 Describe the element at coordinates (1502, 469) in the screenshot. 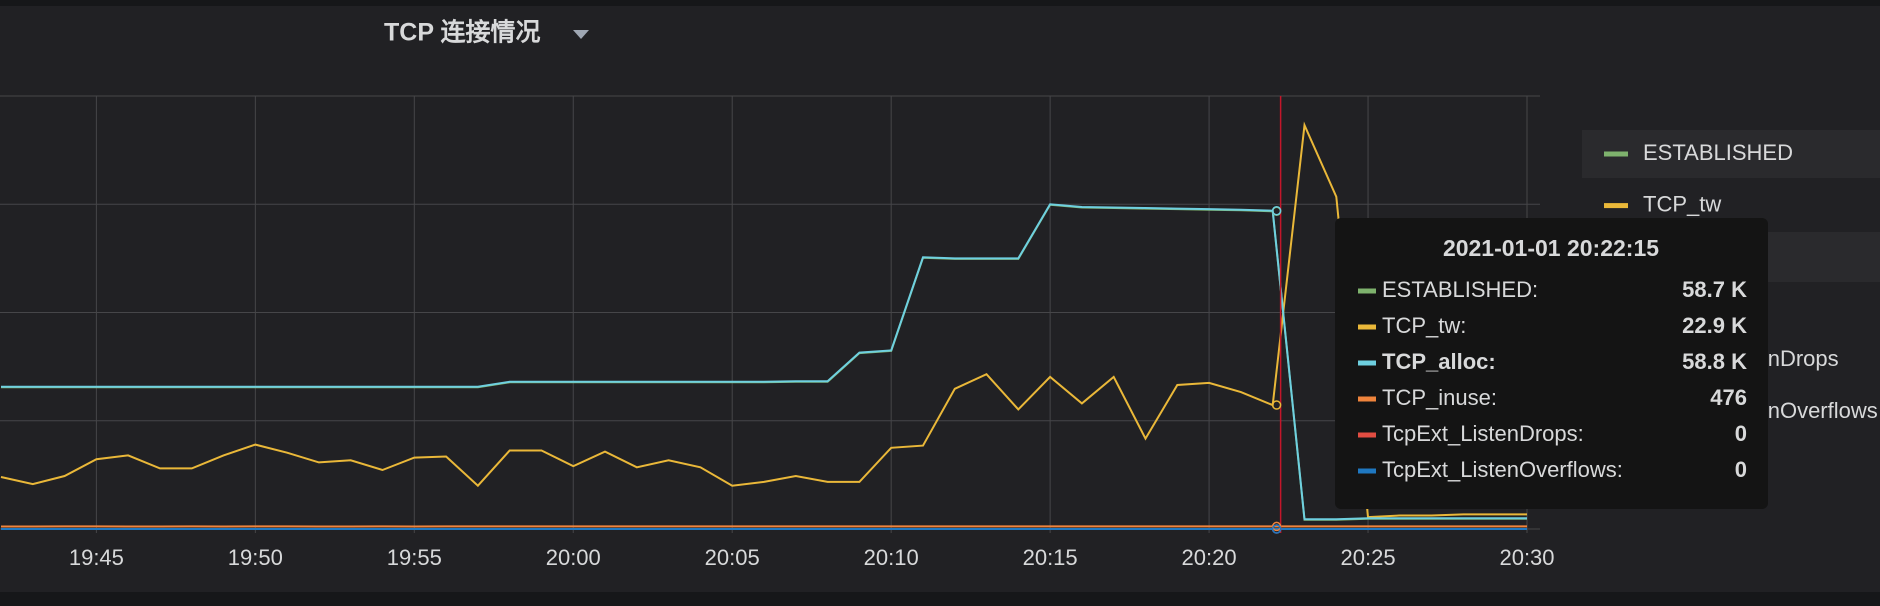

I see `tooltip-label: TcpExt_ListenOverflows:` at that location.